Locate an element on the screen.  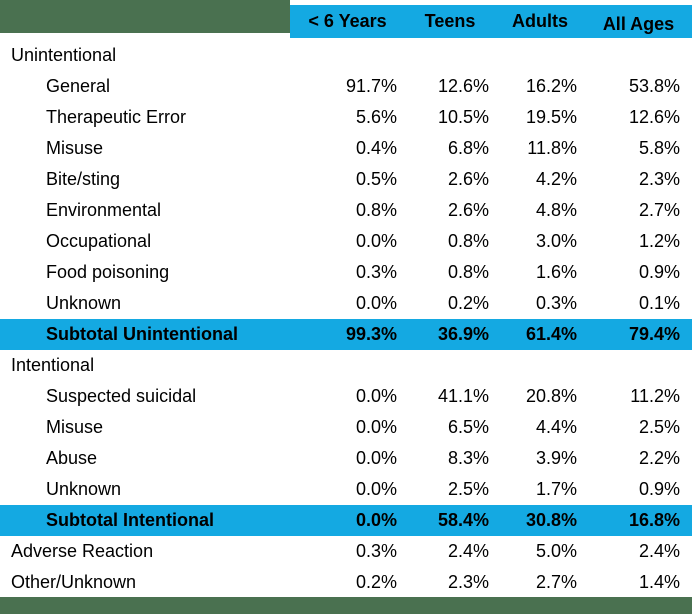
value-cell: 58.4% is located at coordinates (463, 520).